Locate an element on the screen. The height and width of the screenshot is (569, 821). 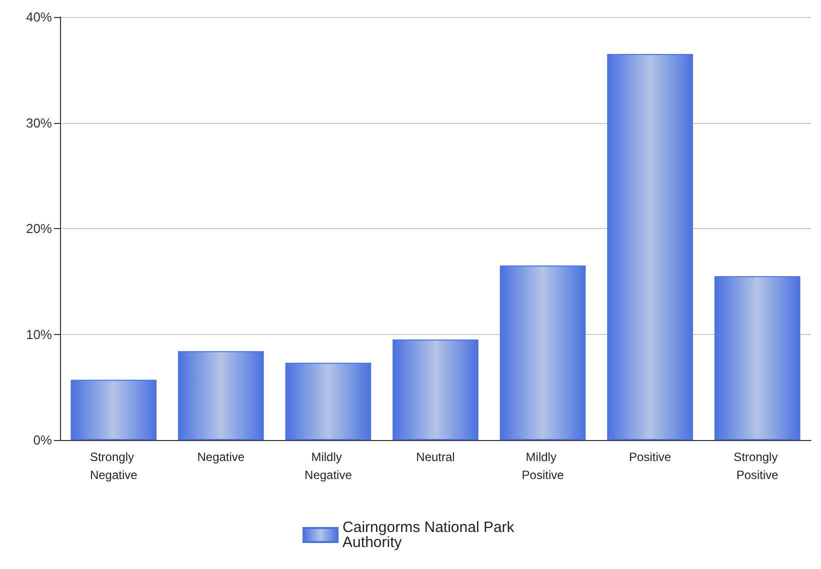
y-tick-label: 30% is located at coordinates (39, 122).